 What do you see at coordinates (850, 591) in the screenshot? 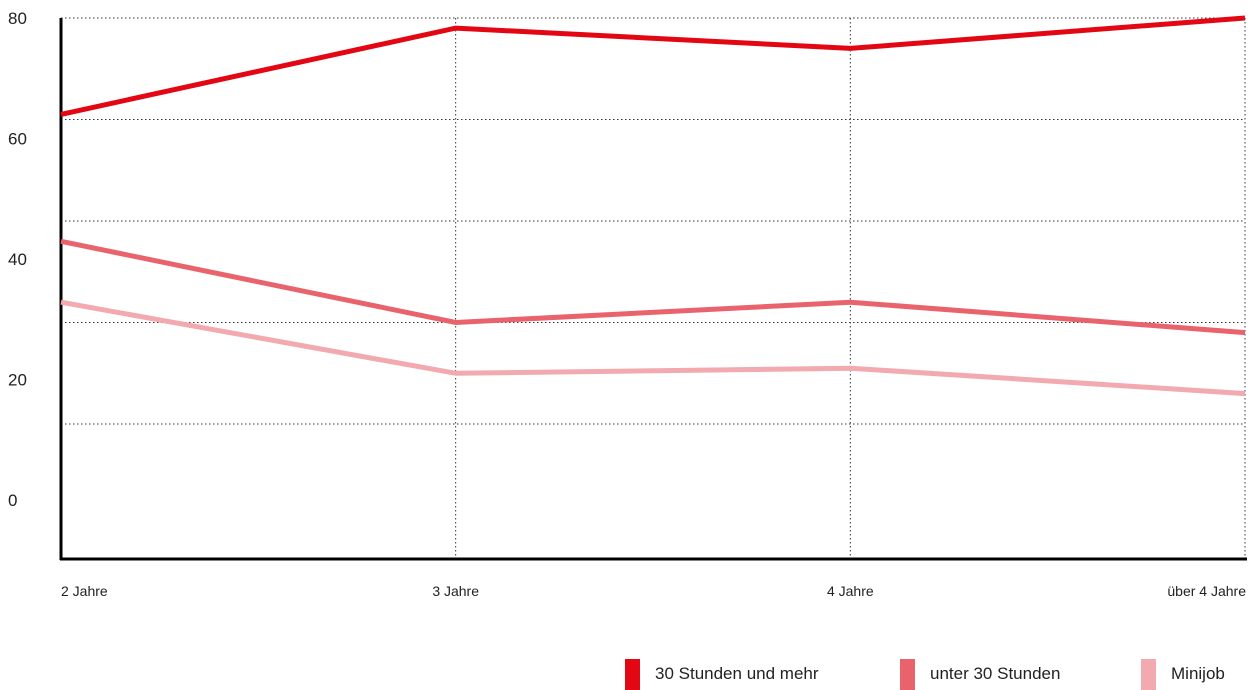
I see `x-tick-label: 4 Jahre` at bounding box center [850, 591].